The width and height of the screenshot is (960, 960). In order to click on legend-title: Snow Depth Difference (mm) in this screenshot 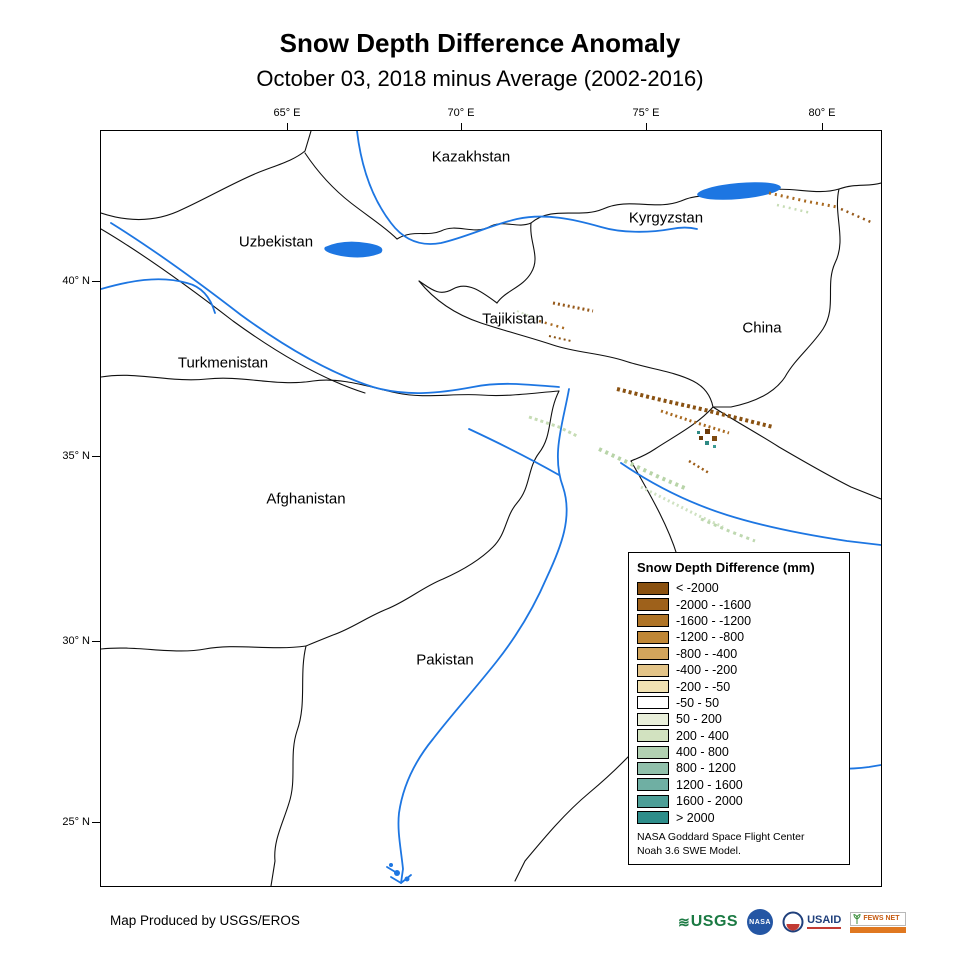, I will do `click(726, 567)`.